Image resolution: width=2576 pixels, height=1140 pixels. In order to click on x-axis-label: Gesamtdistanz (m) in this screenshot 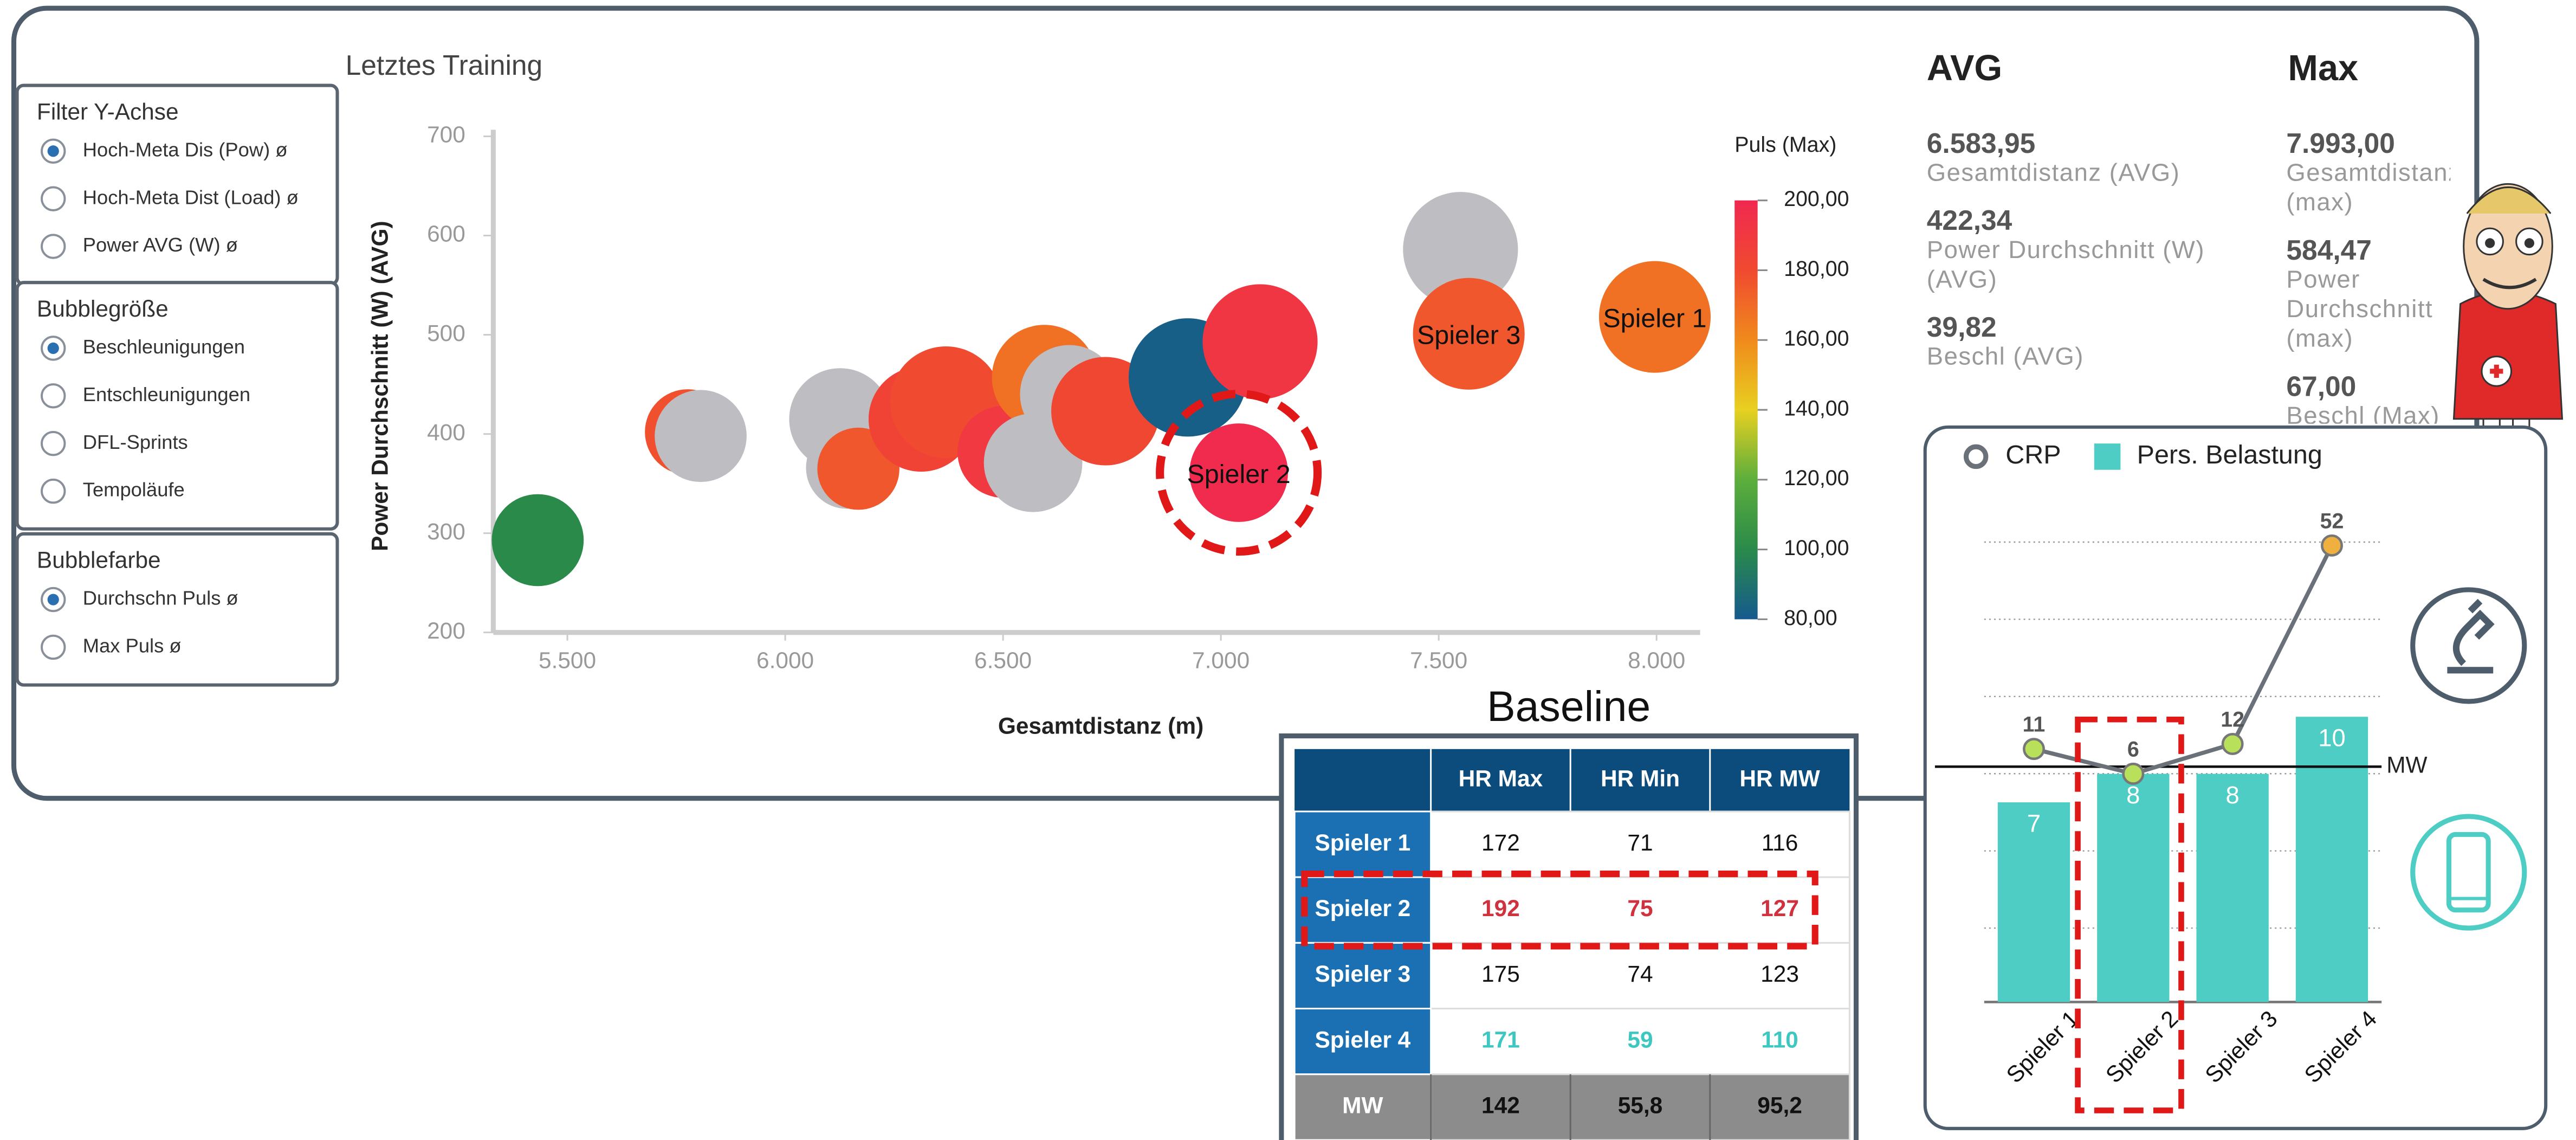, I will do `click(1100, 726)`.